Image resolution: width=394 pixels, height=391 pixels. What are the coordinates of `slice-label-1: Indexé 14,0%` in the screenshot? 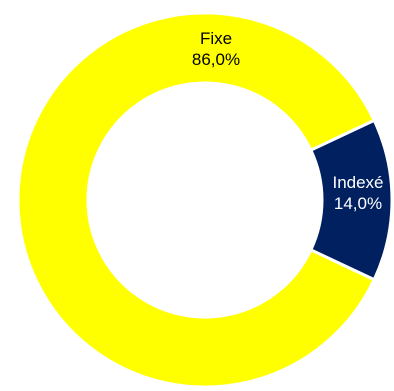 It's located at (357, 193).